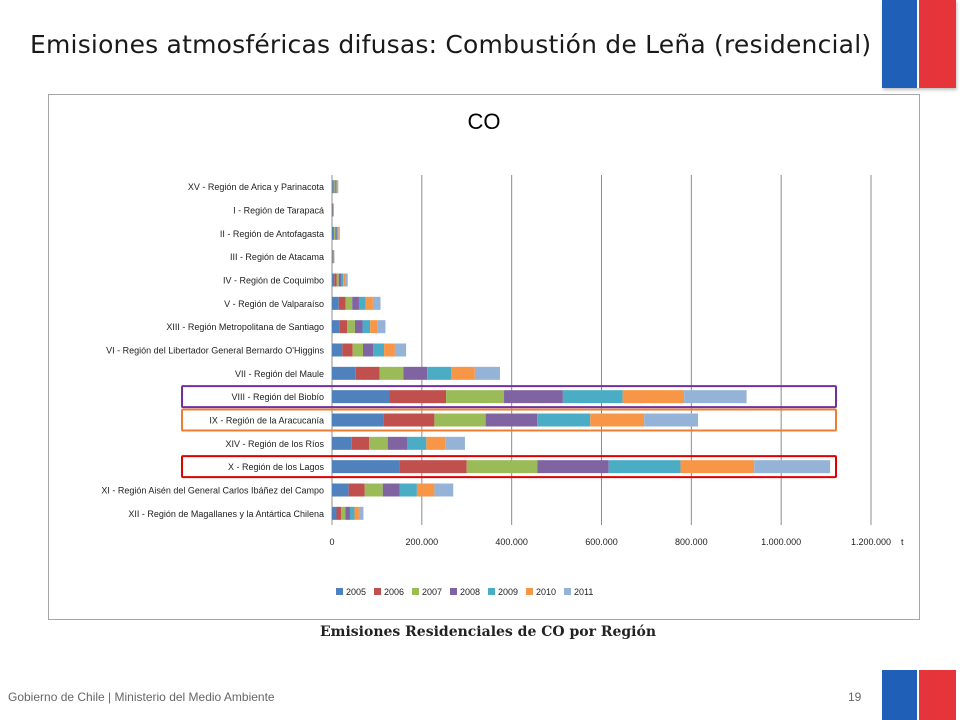 The height and width of the screenshot is (720, 960). I want to click on x-tick-label: 1.200.000, so click(871, 542).